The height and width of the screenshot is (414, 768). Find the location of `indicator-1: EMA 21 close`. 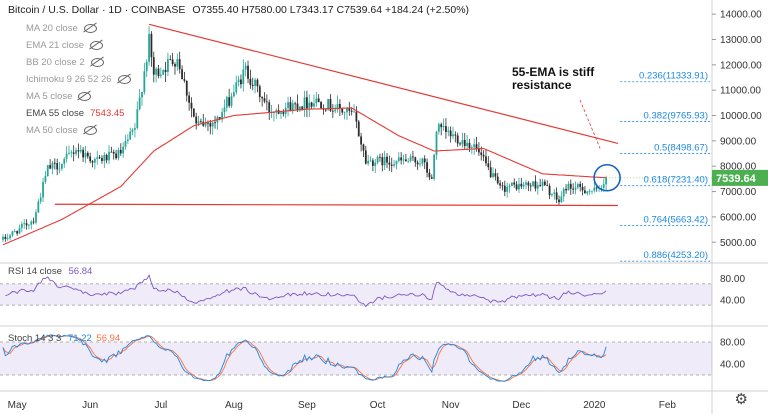

indicator-1: EMA 21 close is located at coordinates (65, 45).